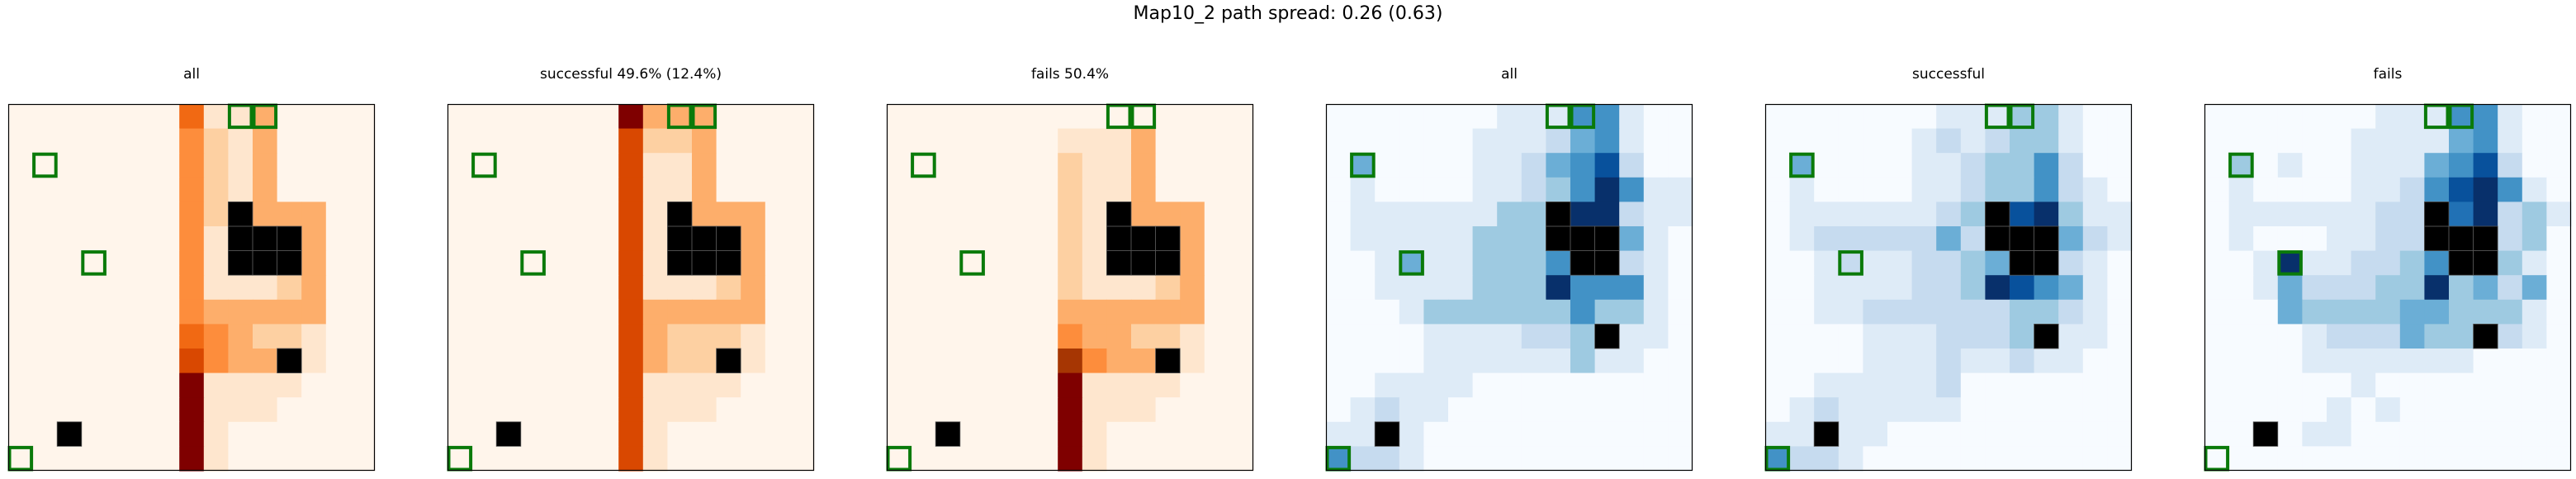 The width and height of the screenshot is (2576, 479). What do you see at coordinates (289, 361) in the screenshot?
I see `obstacle-cell-outline` at bounding box center [289, 361].